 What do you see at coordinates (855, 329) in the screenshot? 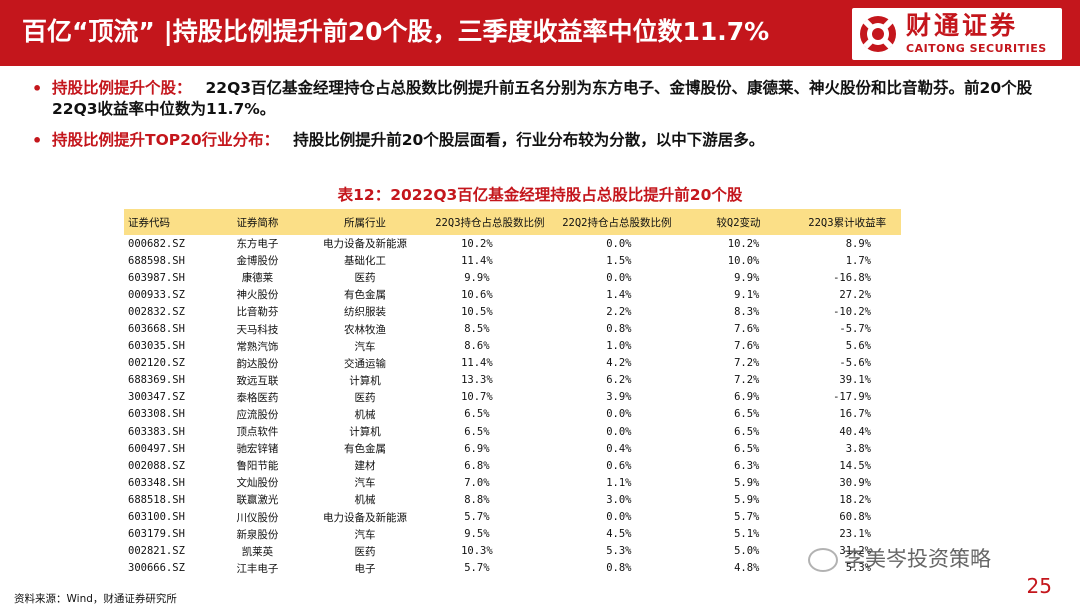
I see `table-cell: -5.7%` at bounding box center [855, 329].